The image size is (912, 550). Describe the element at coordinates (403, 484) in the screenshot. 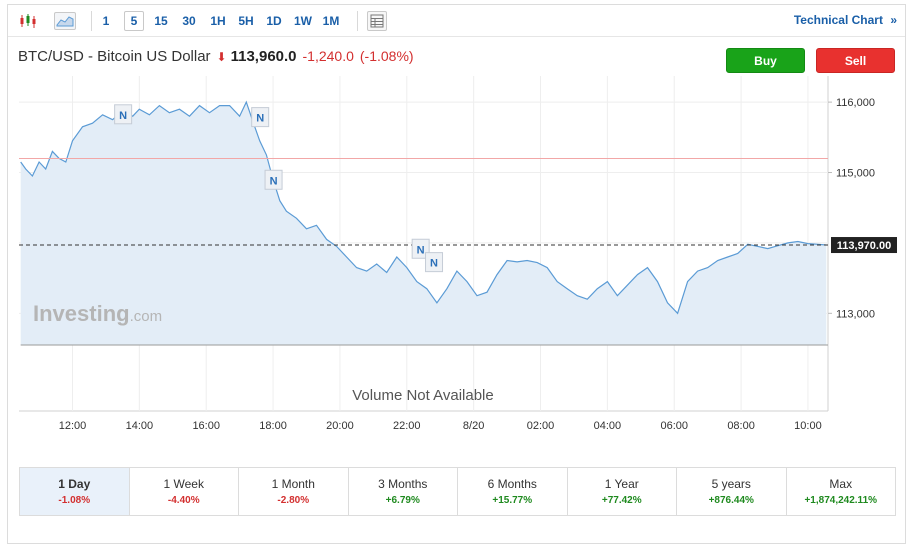

I see `period-label: 3 Months` at that location.